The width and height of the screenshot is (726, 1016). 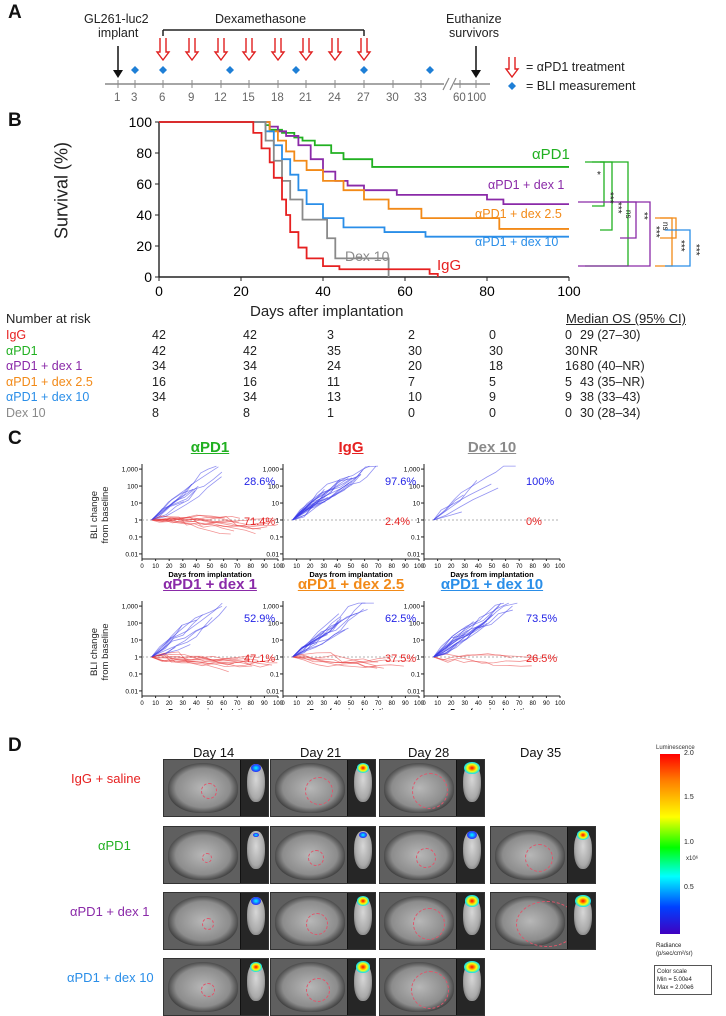 I want to click on risk-row-name: αPD1 + dex 10, so click(x=48, y=397).